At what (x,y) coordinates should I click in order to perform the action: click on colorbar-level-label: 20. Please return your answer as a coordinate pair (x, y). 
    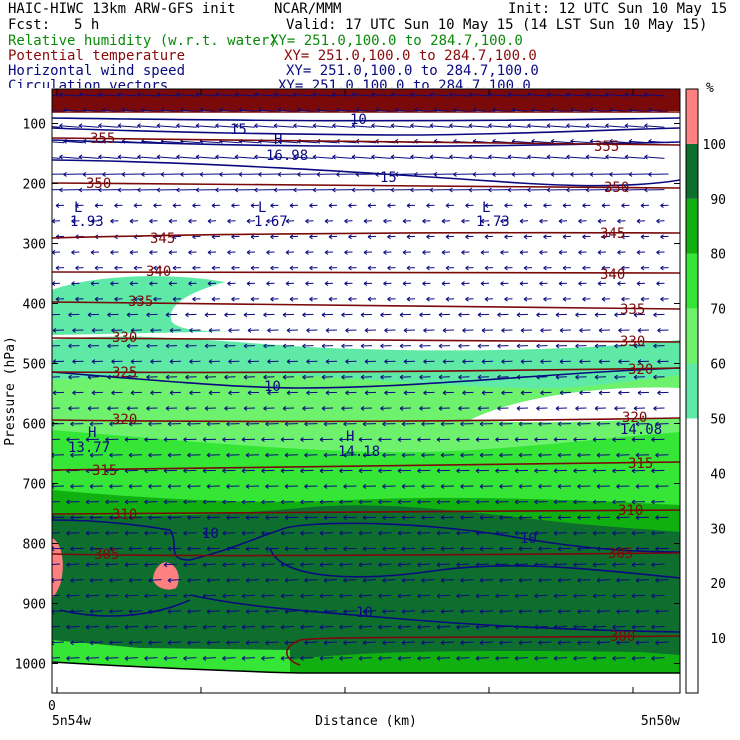
    Looking at the image, I should click on (718, 584).